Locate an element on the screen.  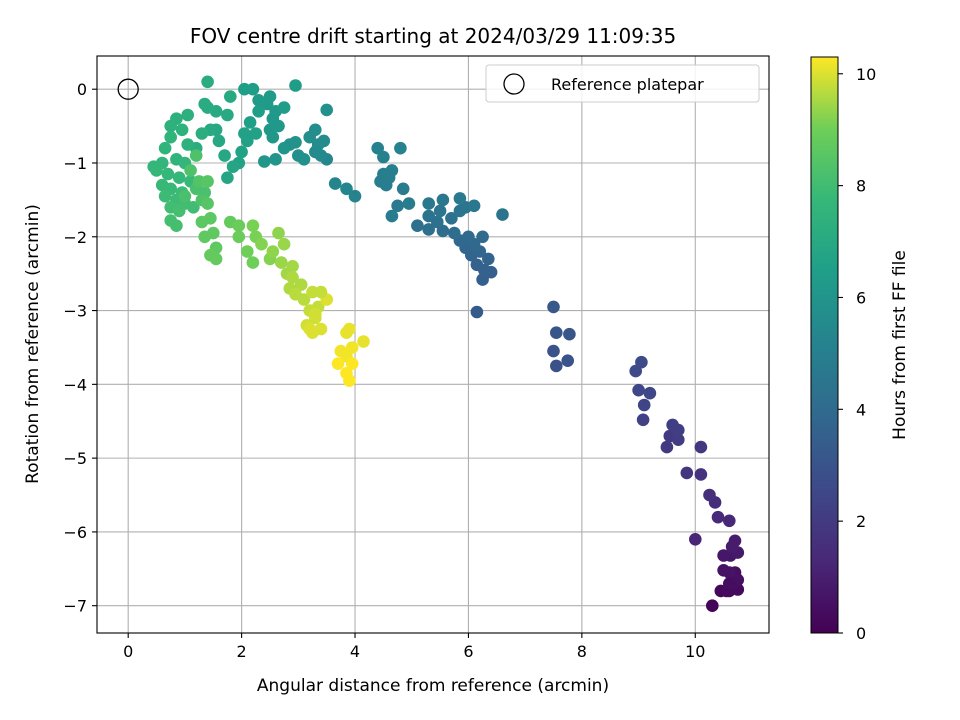
colorbar-tick-label: 0 is located at coordinates (861, 633).